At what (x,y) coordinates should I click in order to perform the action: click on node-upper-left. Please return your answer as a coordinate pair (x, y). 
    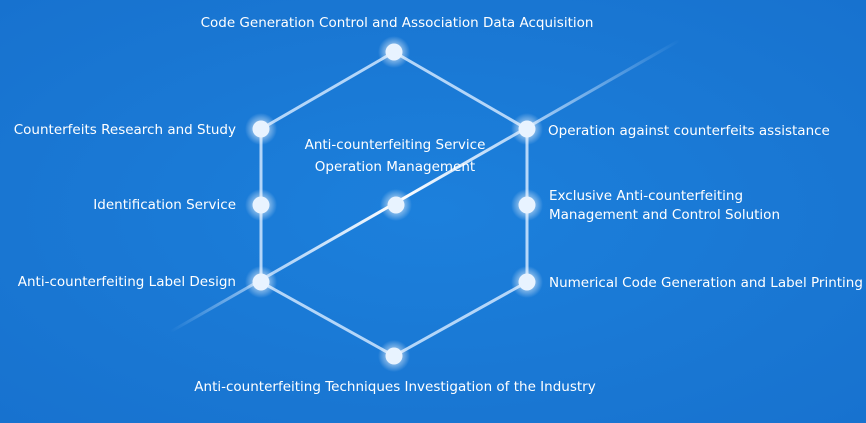
    Looking at the image, I should click on (261, 129).